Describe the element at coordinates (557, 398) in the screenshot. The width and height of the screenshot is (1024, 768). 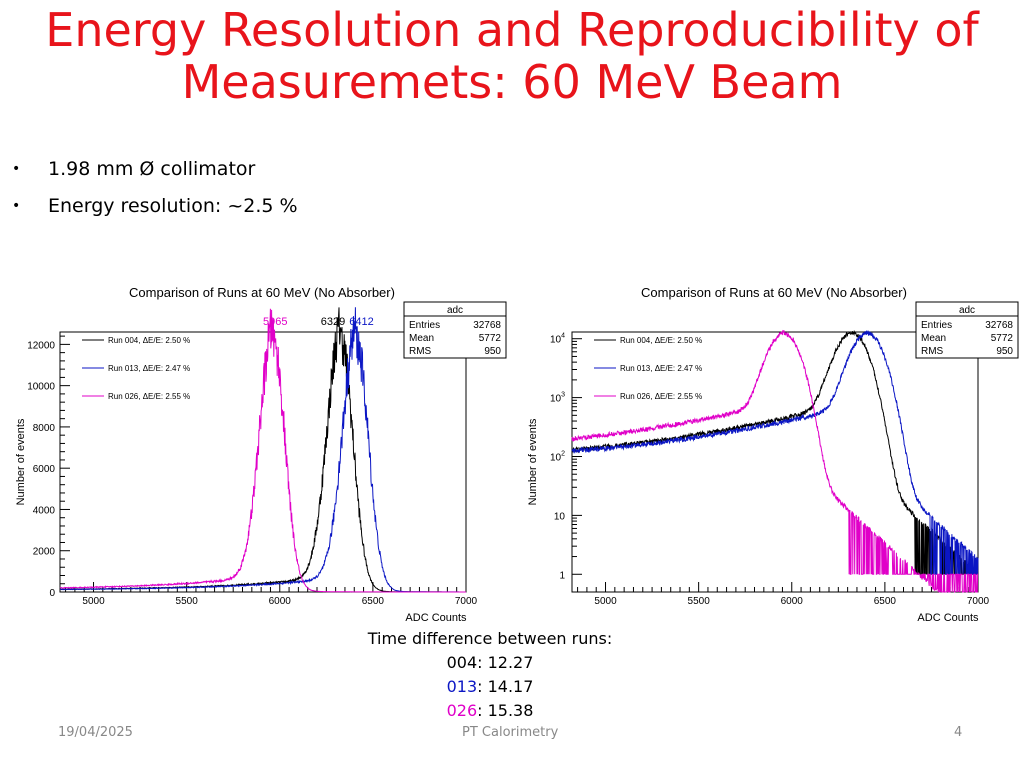
I see `y-tick-label: 10³` at that location.